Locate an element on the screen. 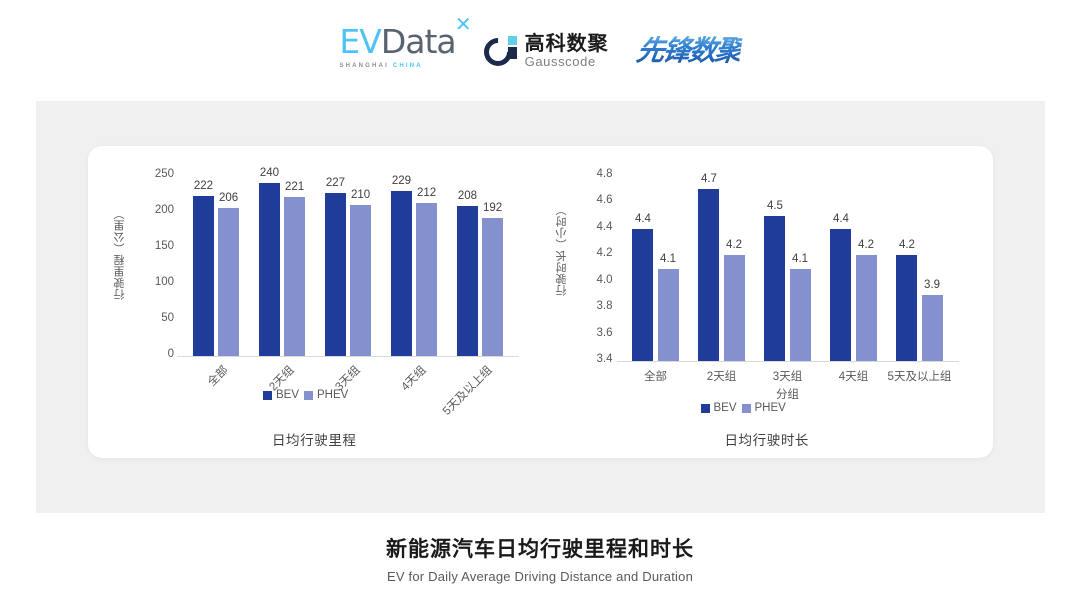 The height and width of the screenshot is (608, 1080). evdata-tagline-shanghai: SHANGHAI is located at coordinates (366, 66).